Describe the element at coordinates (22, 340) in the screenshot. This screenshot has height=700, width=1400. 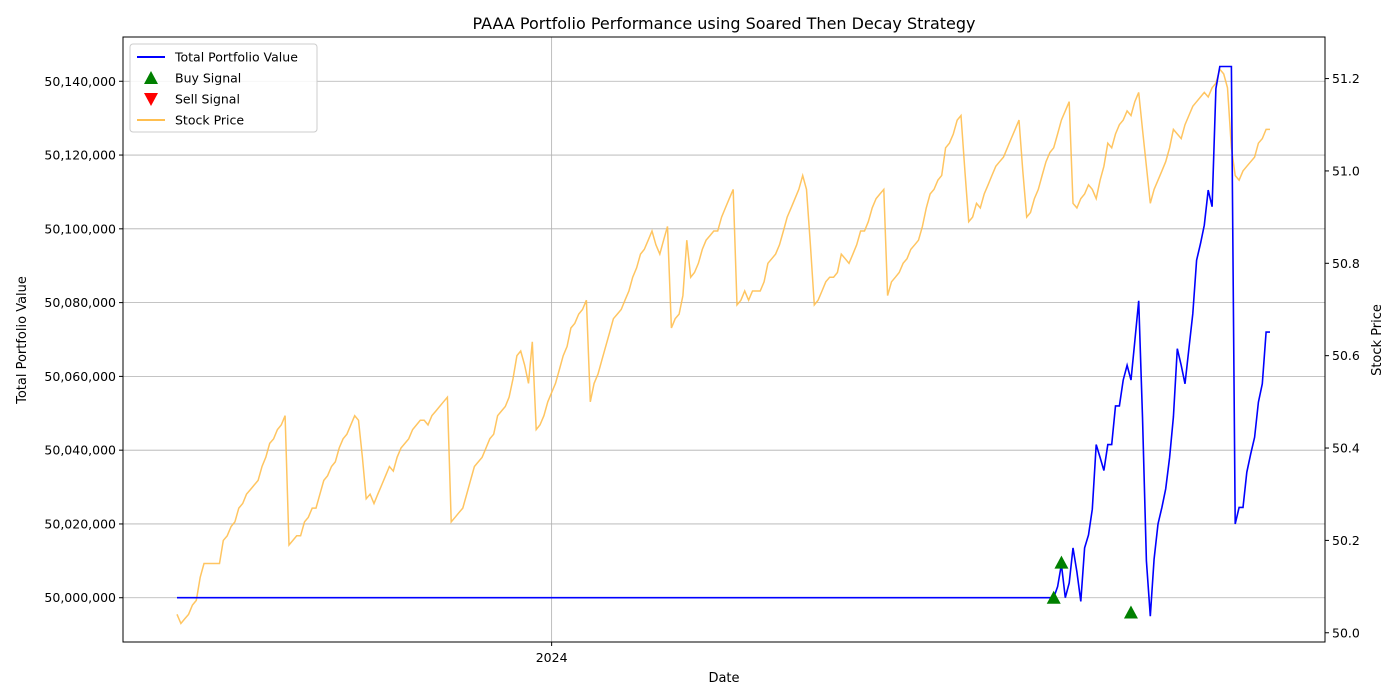
I see `left-y-axis-label: Total Portfolio Value` at that location.